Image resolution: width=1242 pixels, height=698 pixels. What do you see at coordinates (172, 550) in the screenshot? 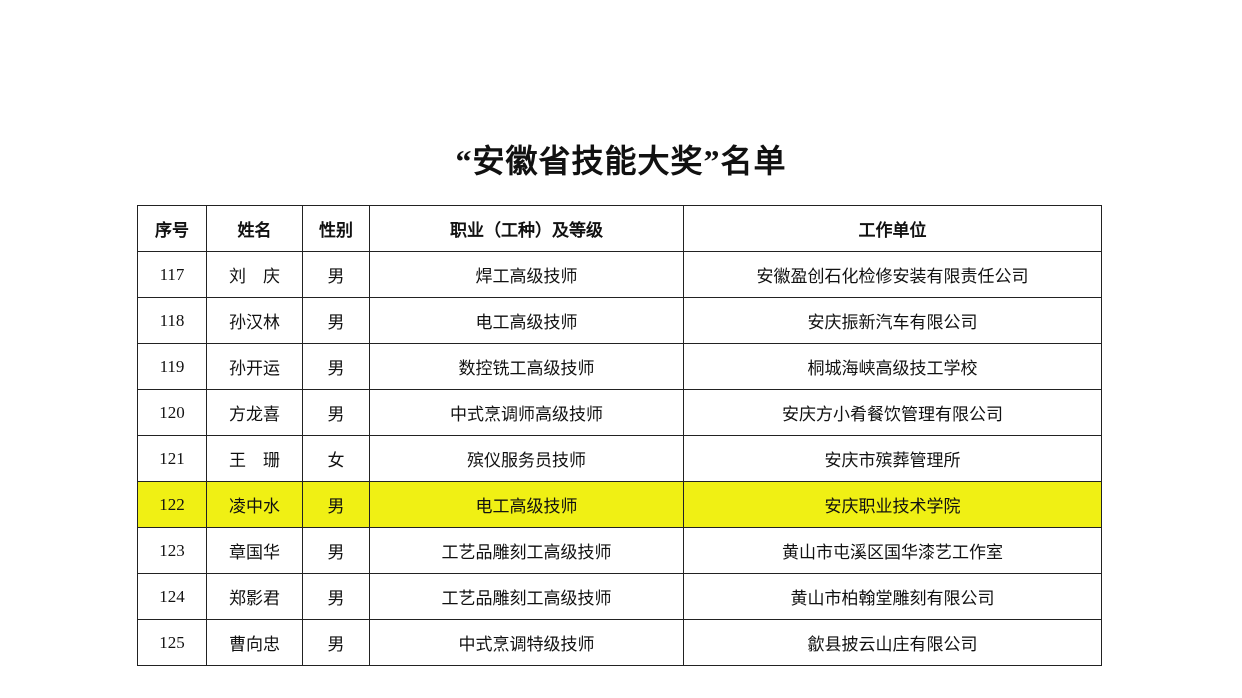
I see `cell-index: 123` at bounding box center [172, 550].